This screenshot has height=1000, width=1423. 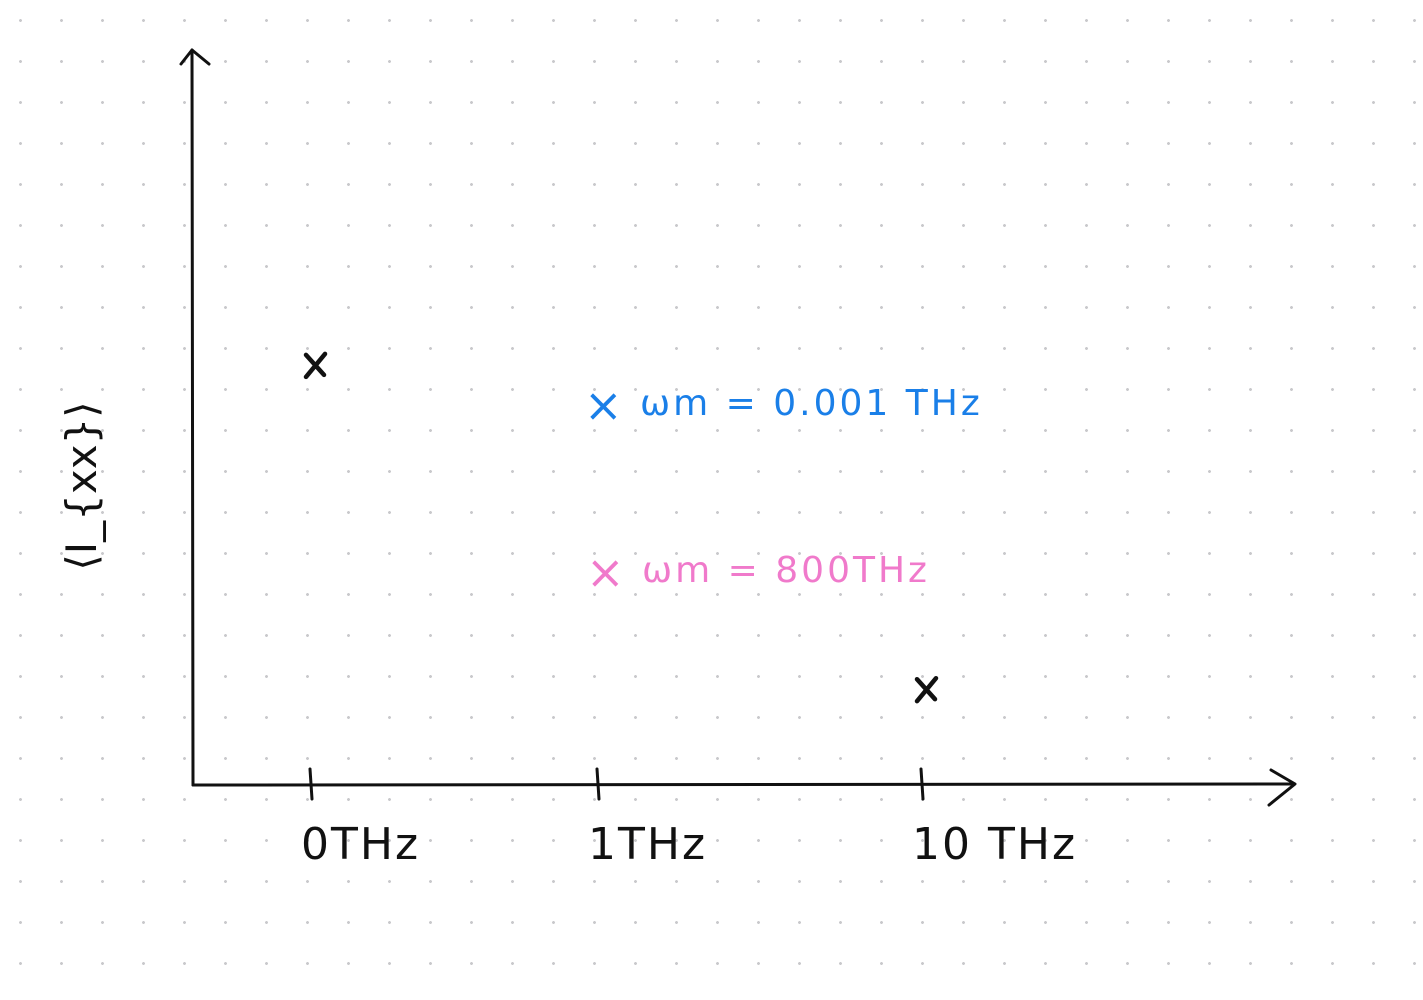 I want to click on legend-label: ωm = 800THz, so click(x=786, y=570).